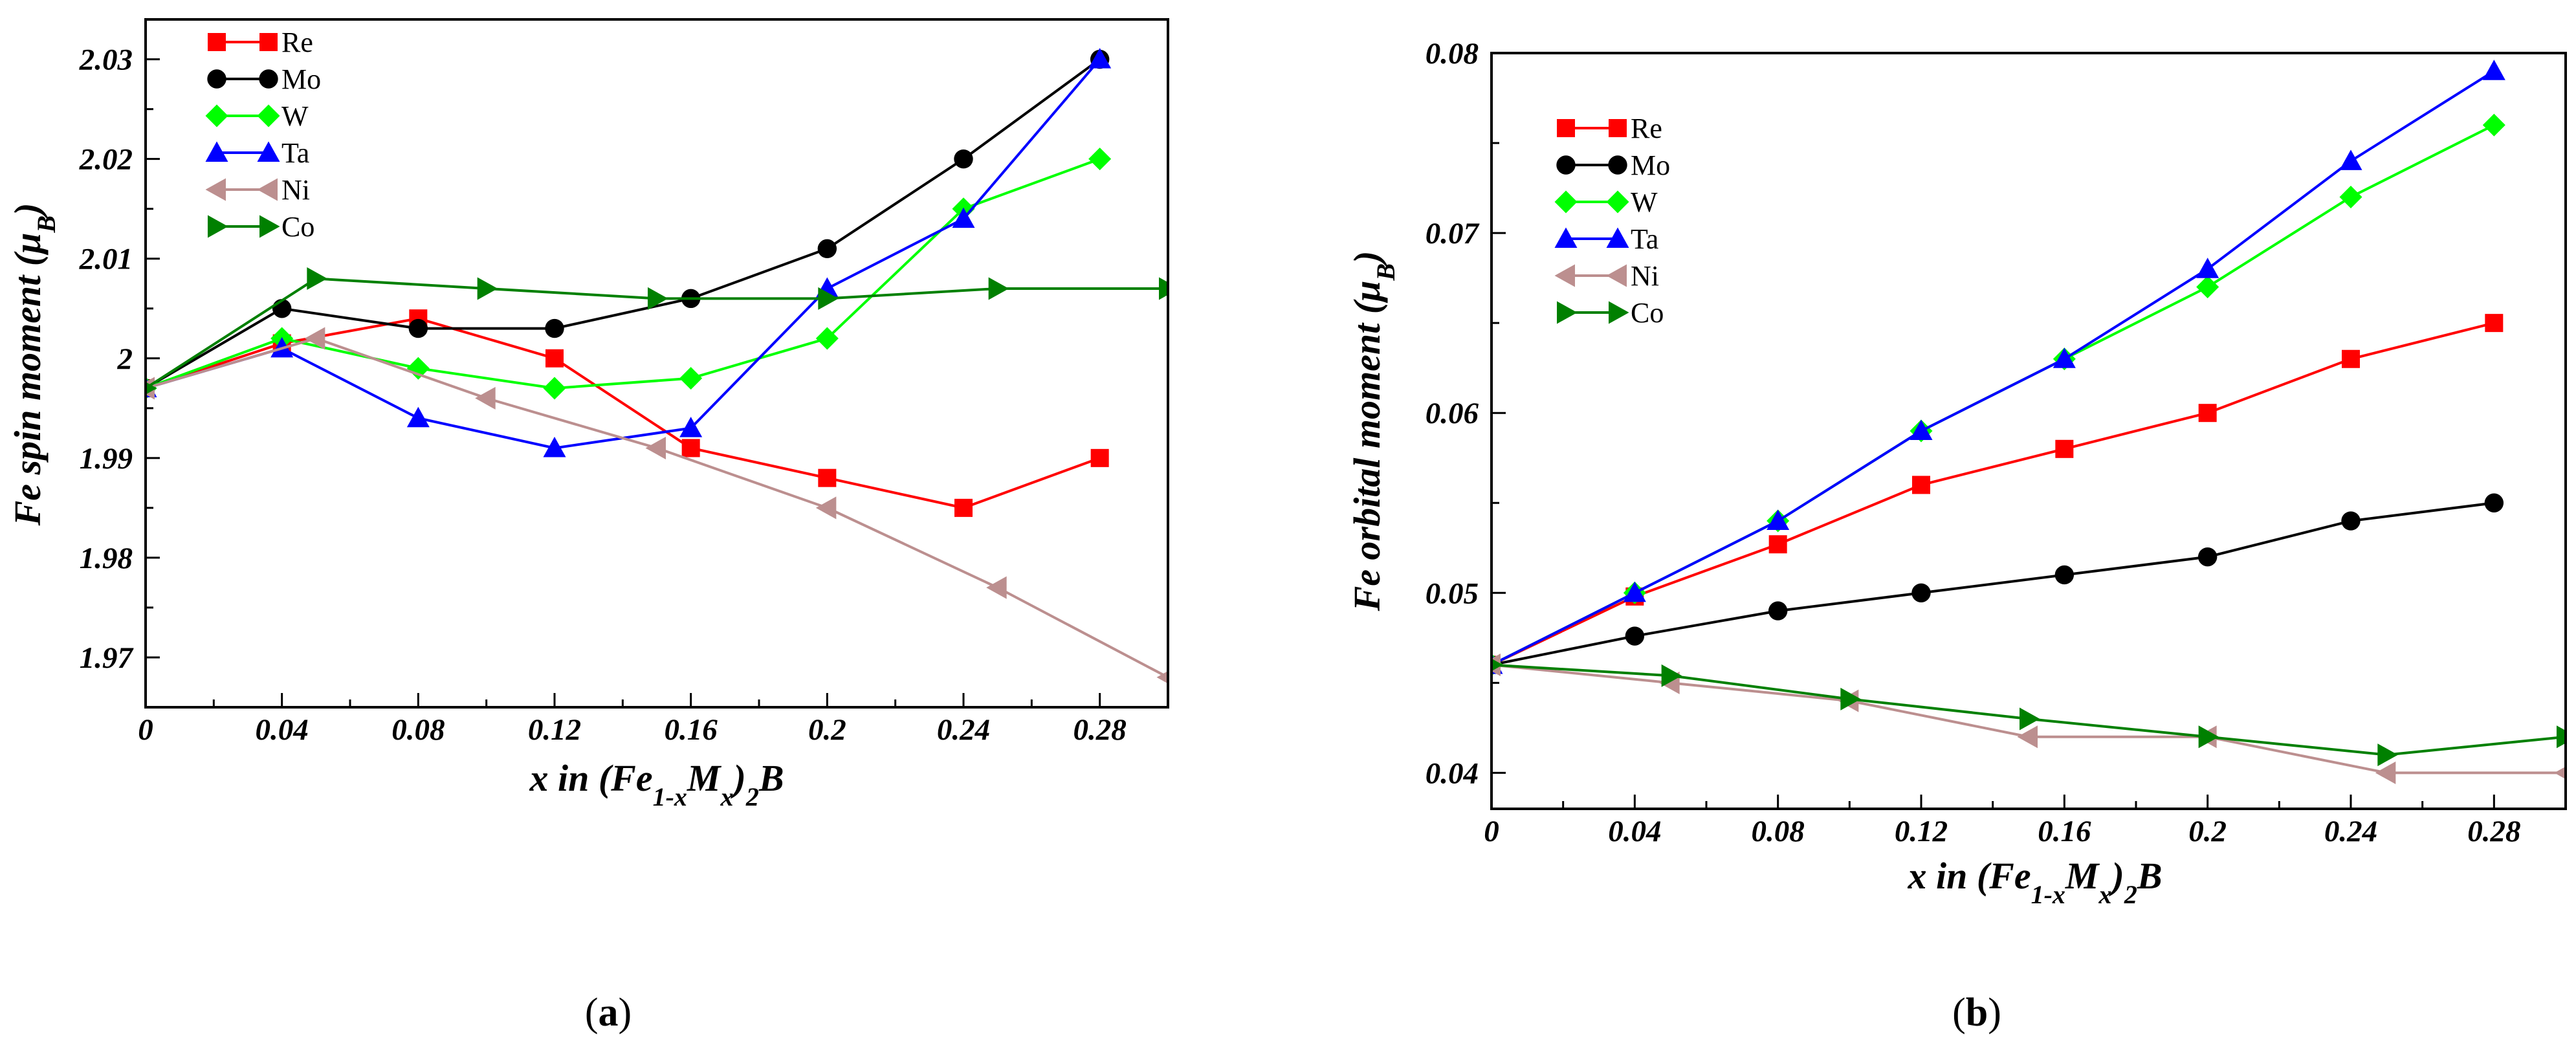 This screenshot has width=2576, height=1056. I want to click on y-tick-label-a: 1.97, so click(107, 658).